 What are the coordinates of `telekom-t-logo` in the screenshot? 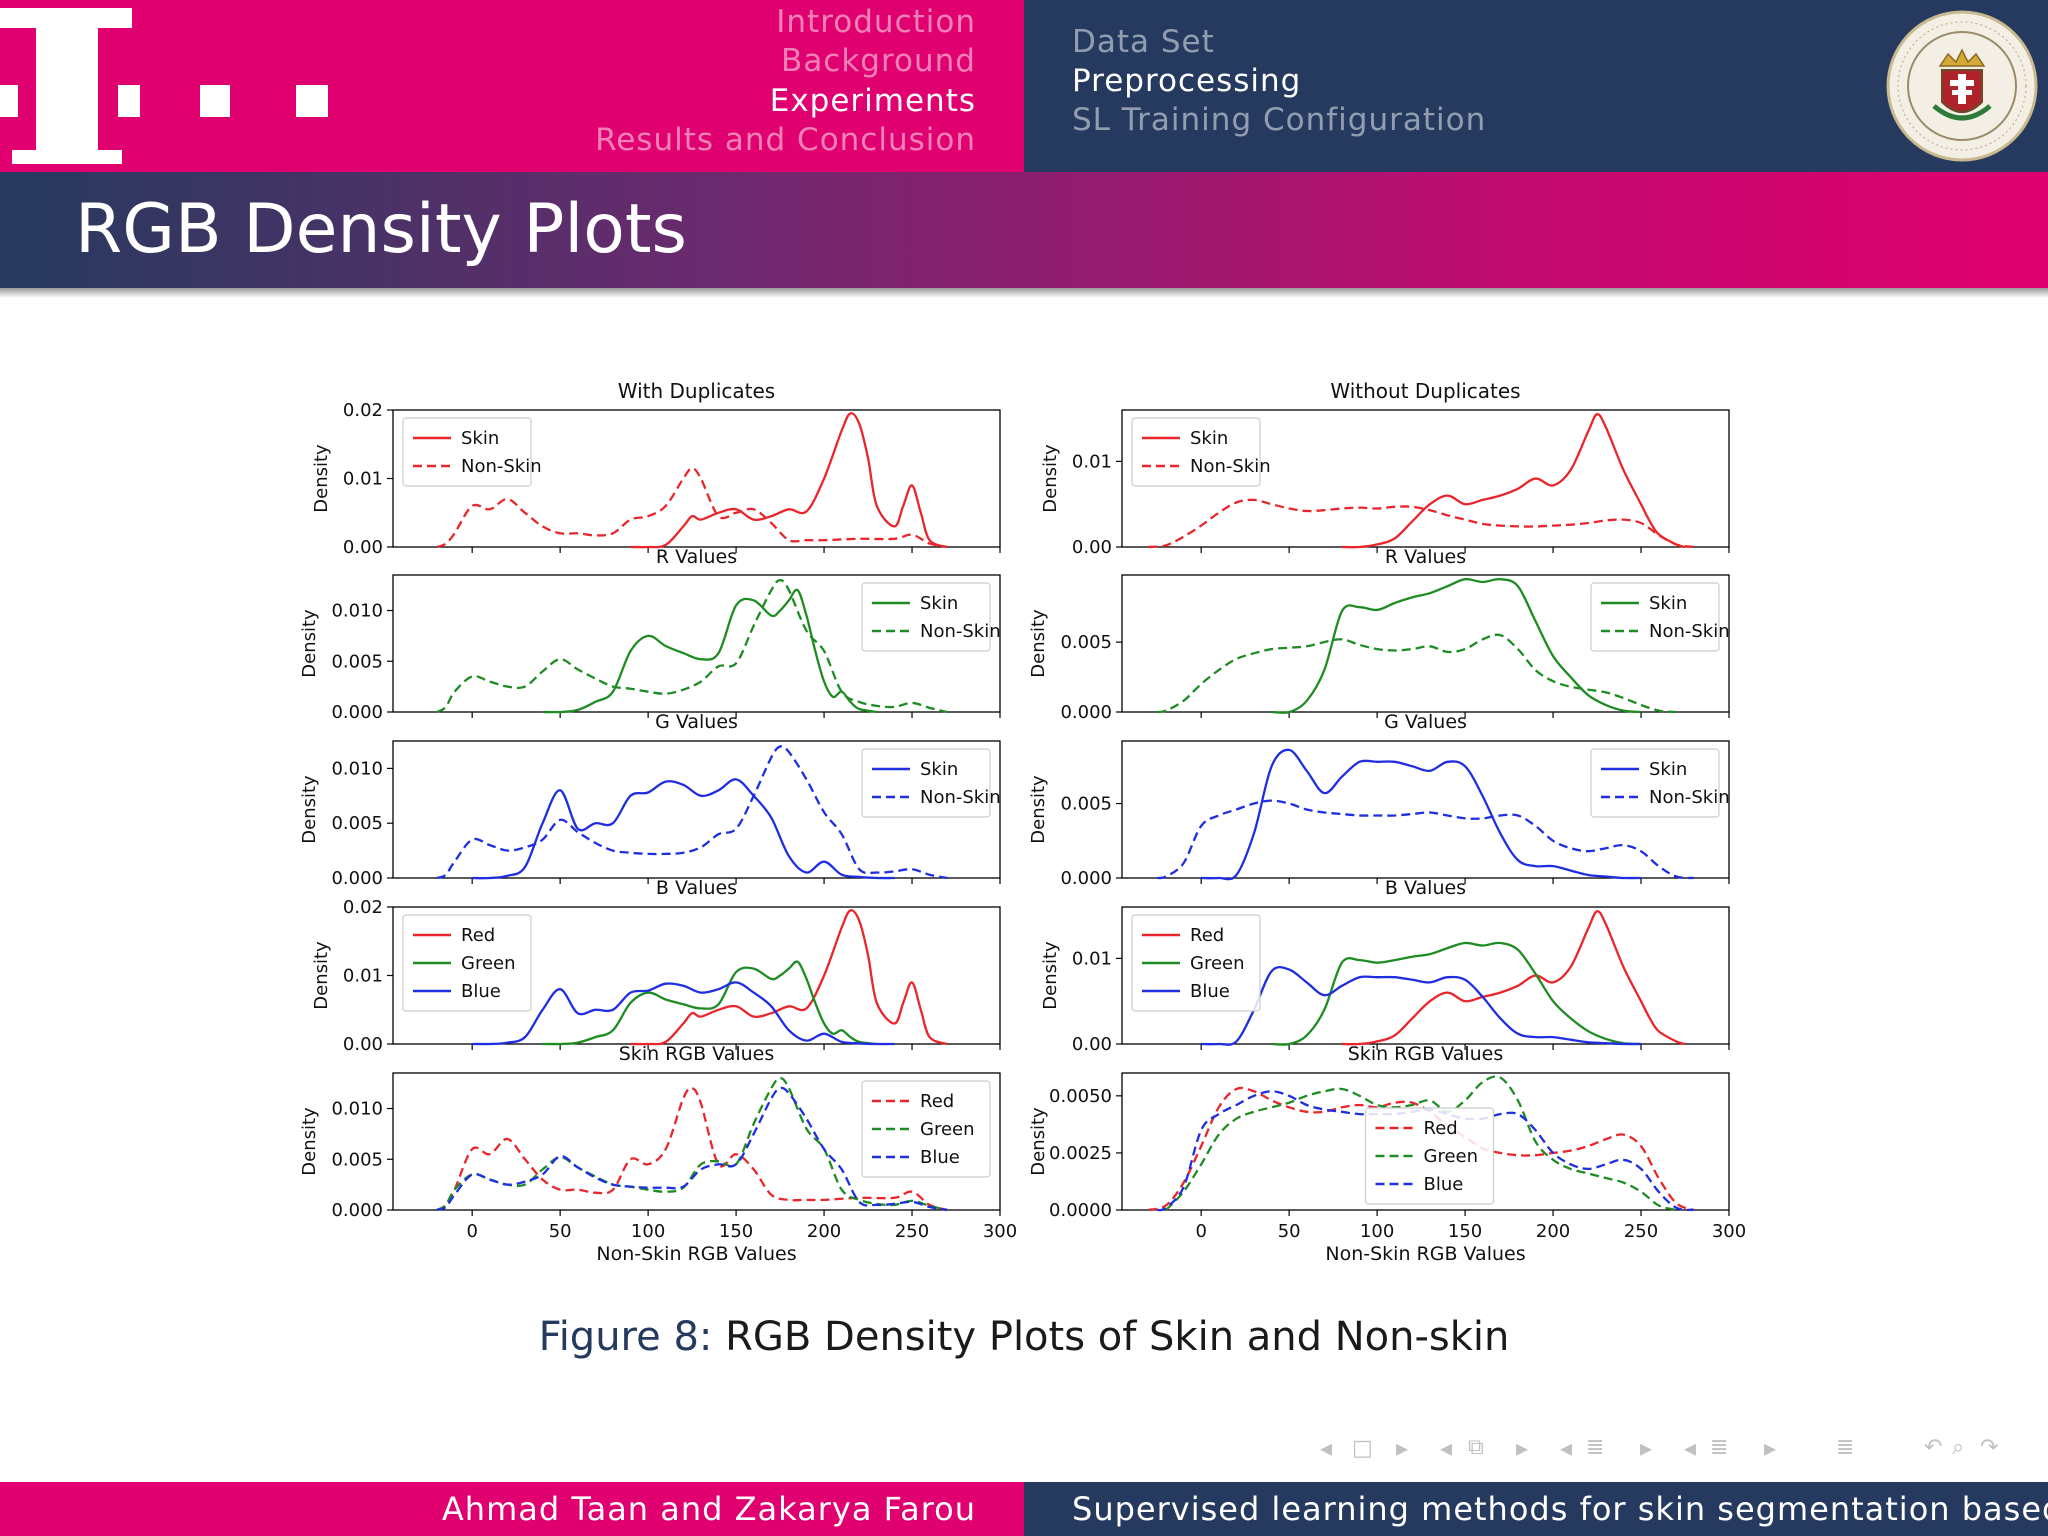 It's located at (164, 86).